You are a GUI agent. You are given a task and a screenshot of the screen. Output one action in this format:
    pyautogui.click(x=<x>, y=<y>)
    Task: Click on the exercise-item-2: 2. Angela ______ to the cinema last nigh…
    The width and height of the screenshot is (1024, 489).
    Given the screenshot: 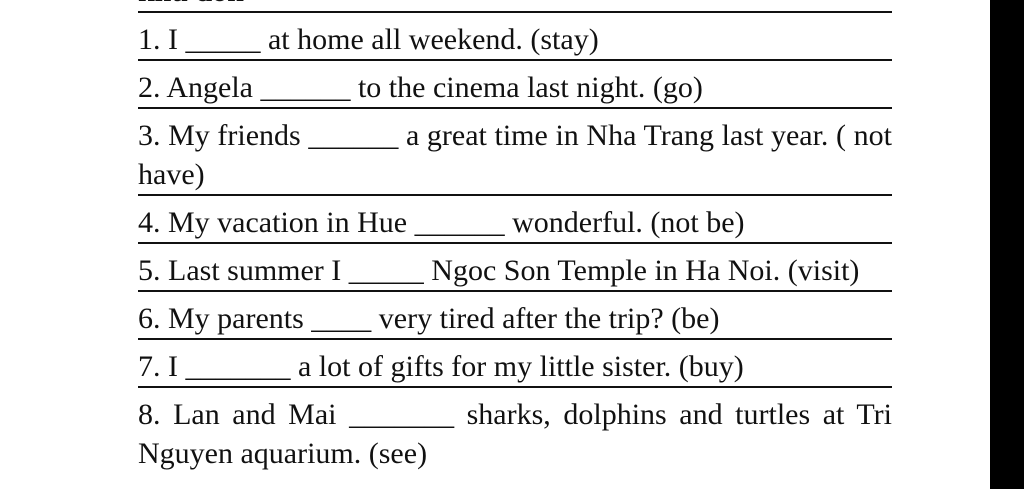 What is the action you would take?
    pyautogui.click(x=515, y=85)
    